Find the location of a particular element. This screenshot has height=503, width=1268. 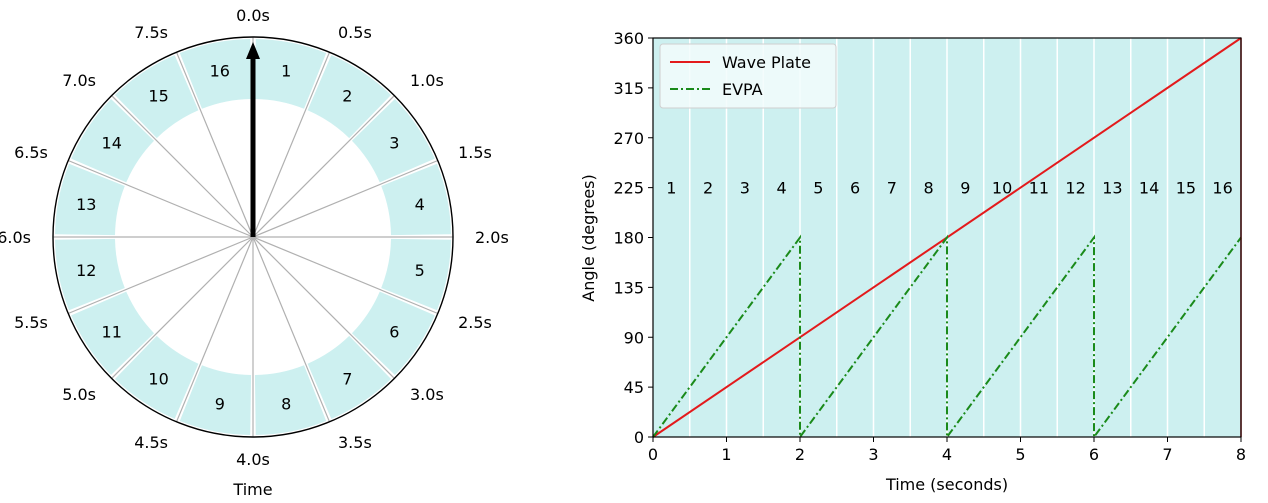

polar-time-label: 1.5s is located at coordinates (475, 152).